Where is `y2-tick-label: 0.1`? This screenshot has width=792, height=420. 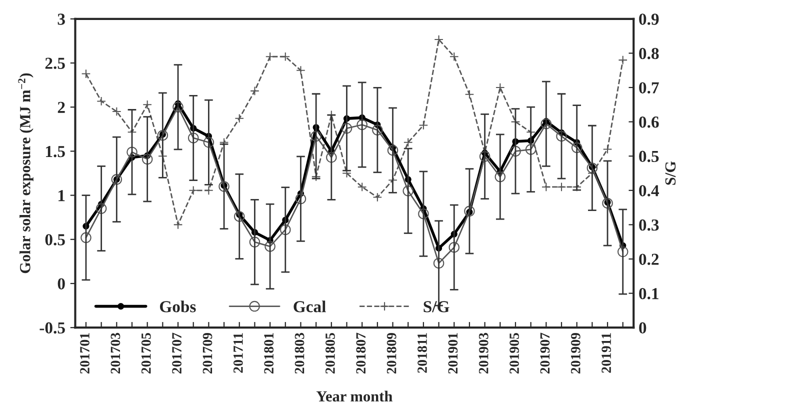 y2-tick-label: 0.1 is located at coordinates (648, 294).